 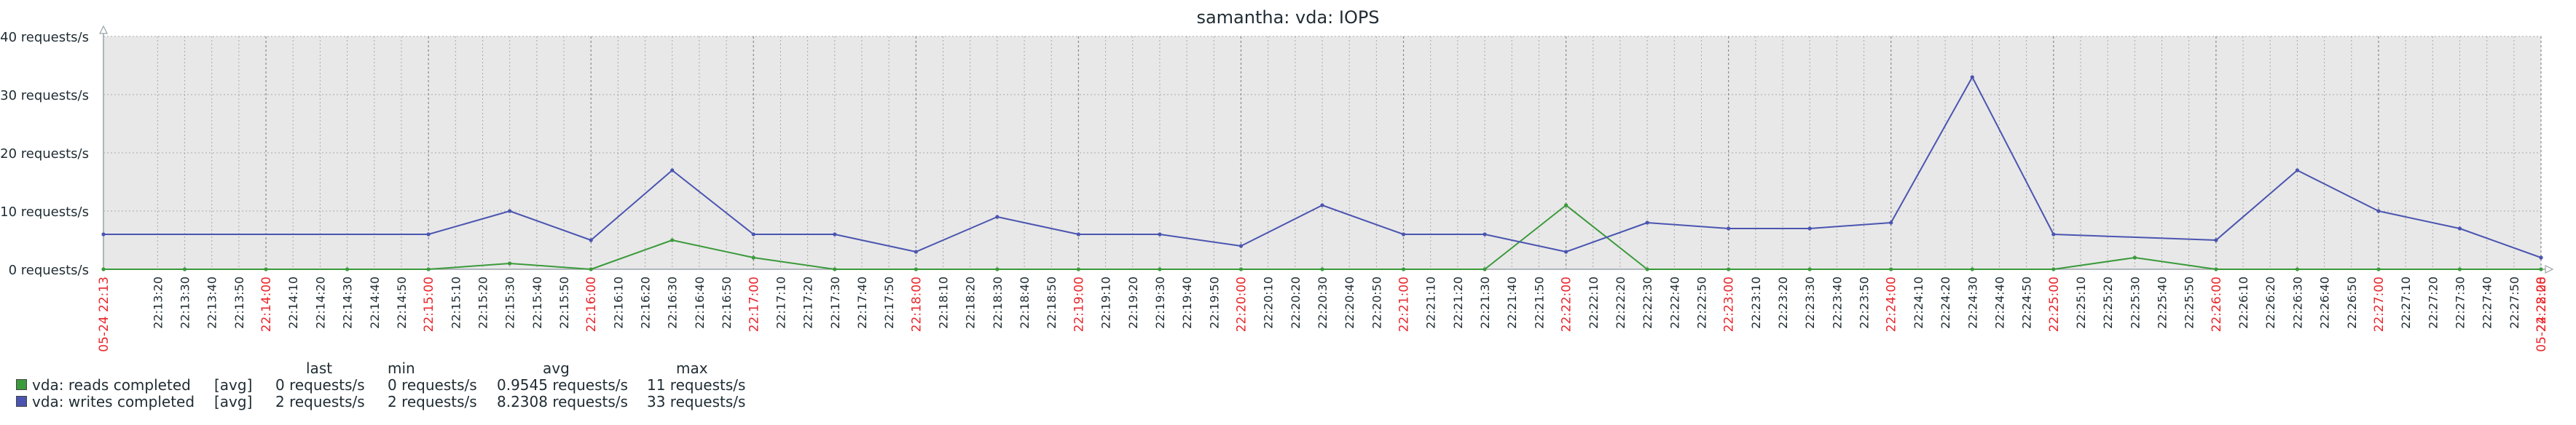 I want to click on x-tick-label-minor: 22:18:20, so click(x=971, y=303).